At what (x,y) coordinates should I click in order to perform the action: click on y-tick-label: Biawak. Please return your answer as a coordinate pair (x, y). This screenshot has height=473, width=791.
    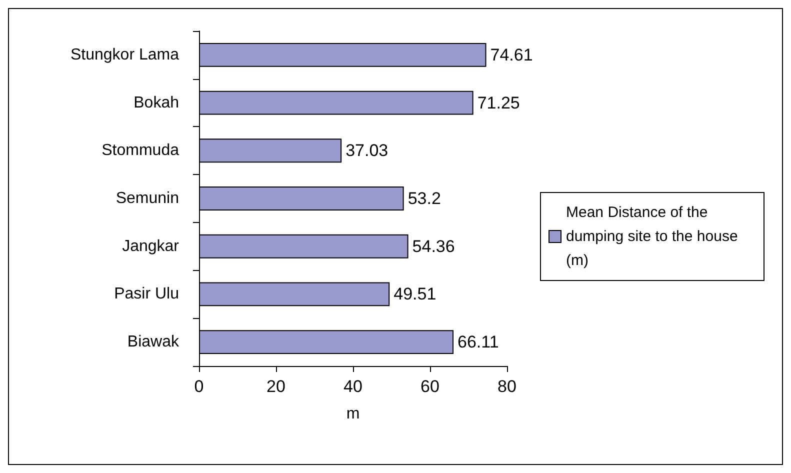
    Looking at the image, I should click on (153, 342).